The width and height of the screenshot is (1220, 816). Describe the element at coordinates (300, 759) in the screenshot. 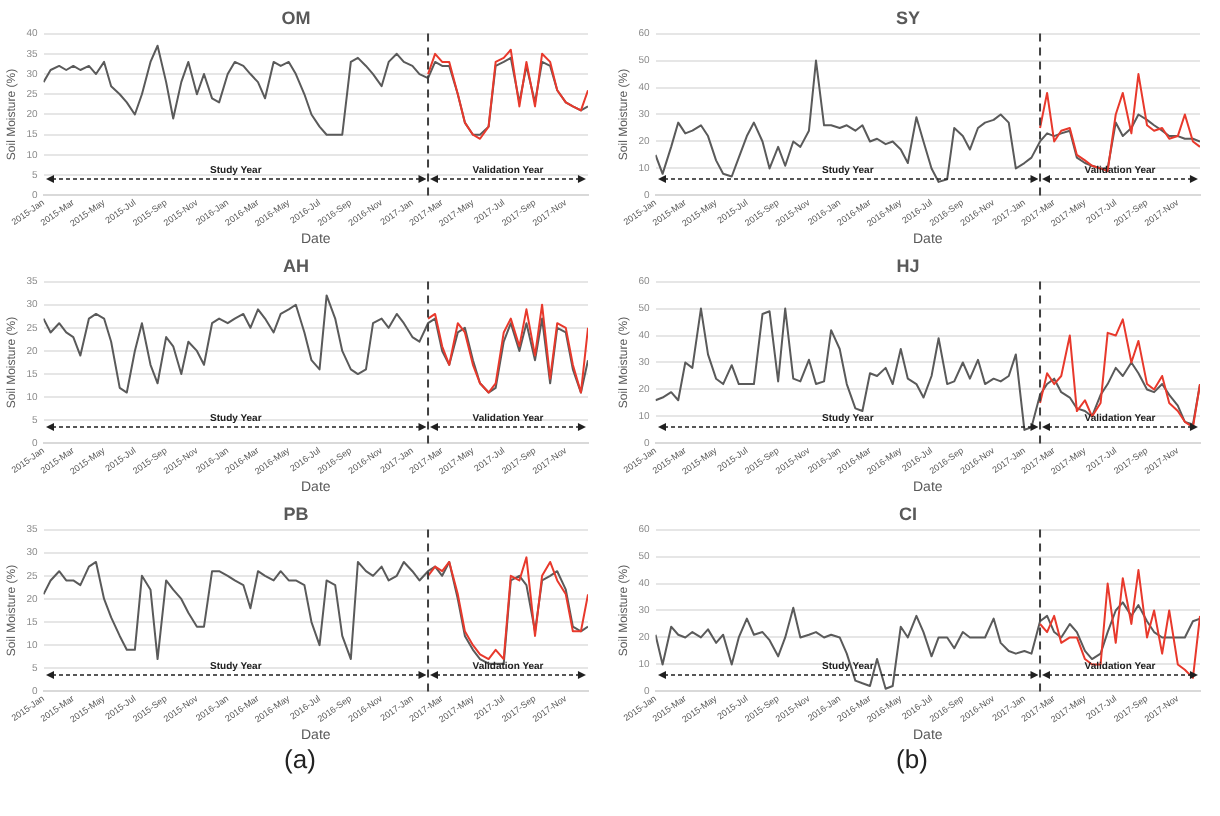

I see `text: (a)` at that location.